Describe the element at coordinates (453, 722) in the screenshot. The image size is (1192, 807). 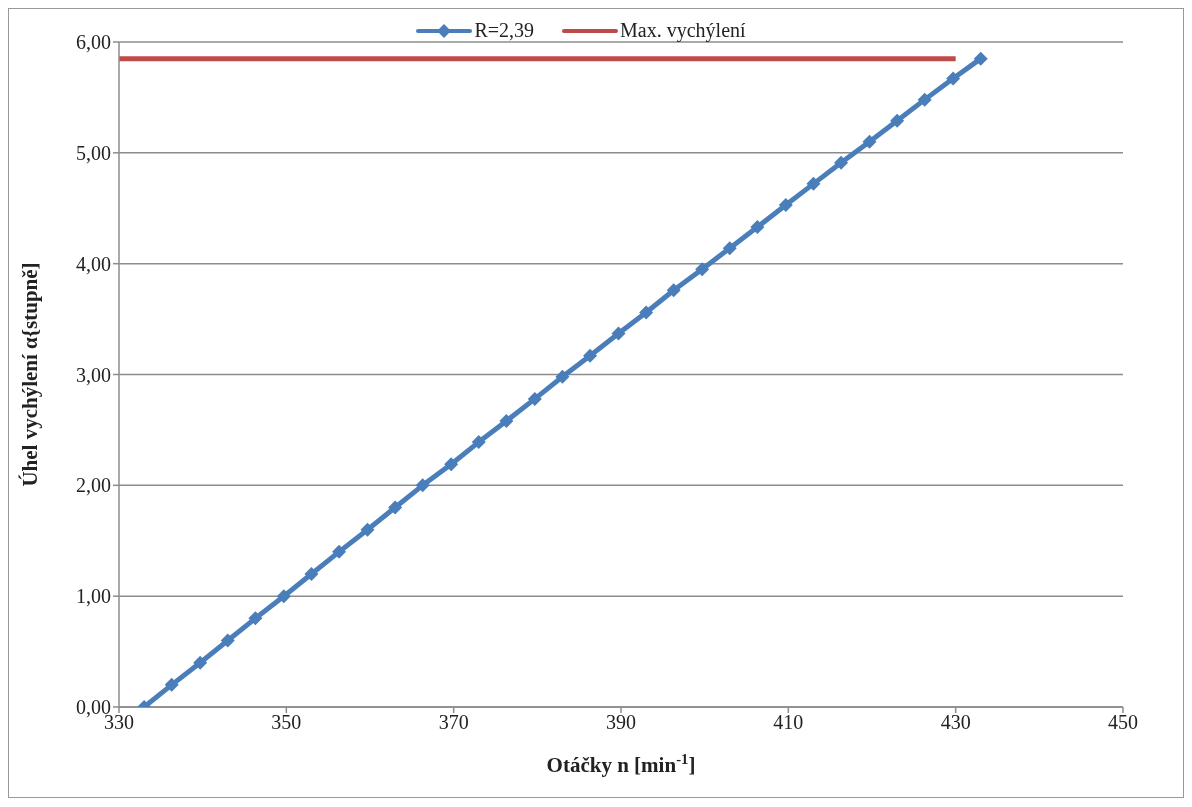
I see `x-tick-label: 370` at that location.